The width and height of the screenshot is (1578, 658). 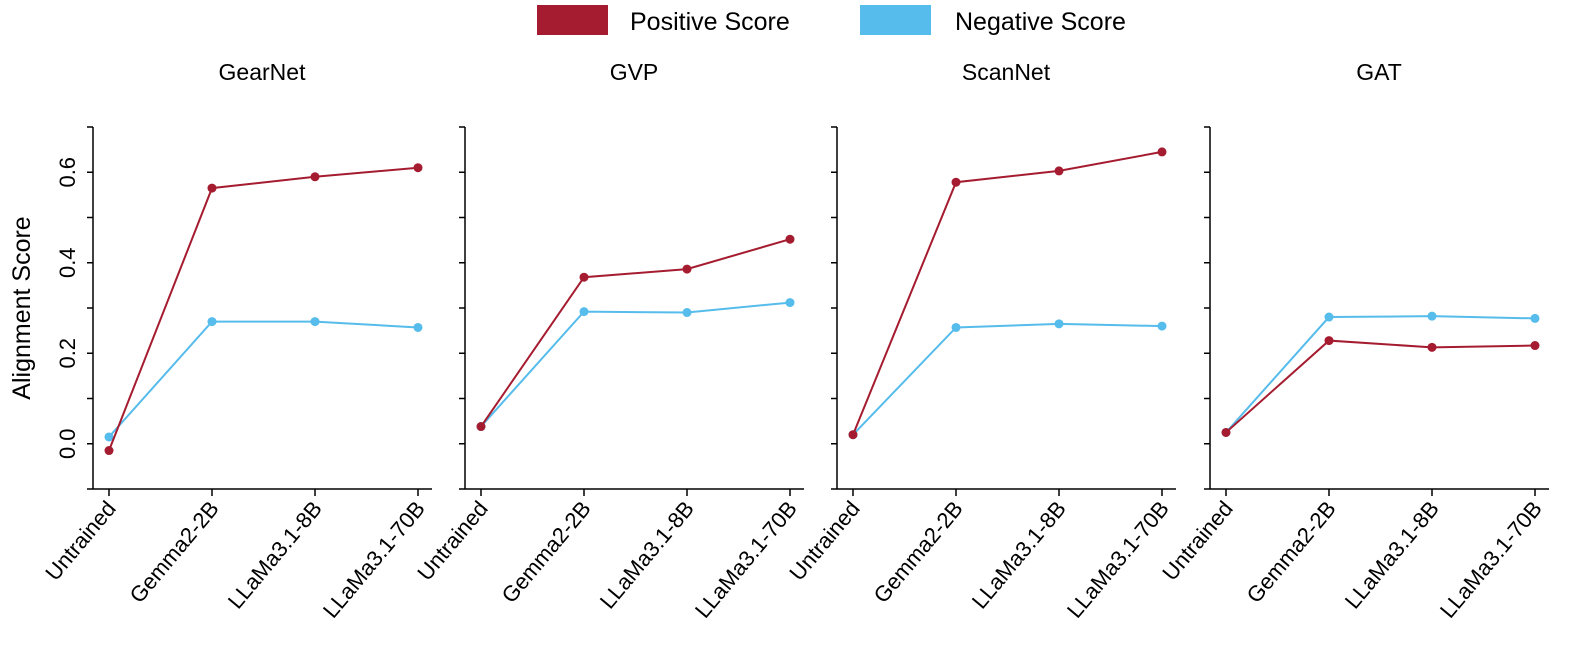 I want to click on y-tick-label: 0.6, so click(x=67, y=172).